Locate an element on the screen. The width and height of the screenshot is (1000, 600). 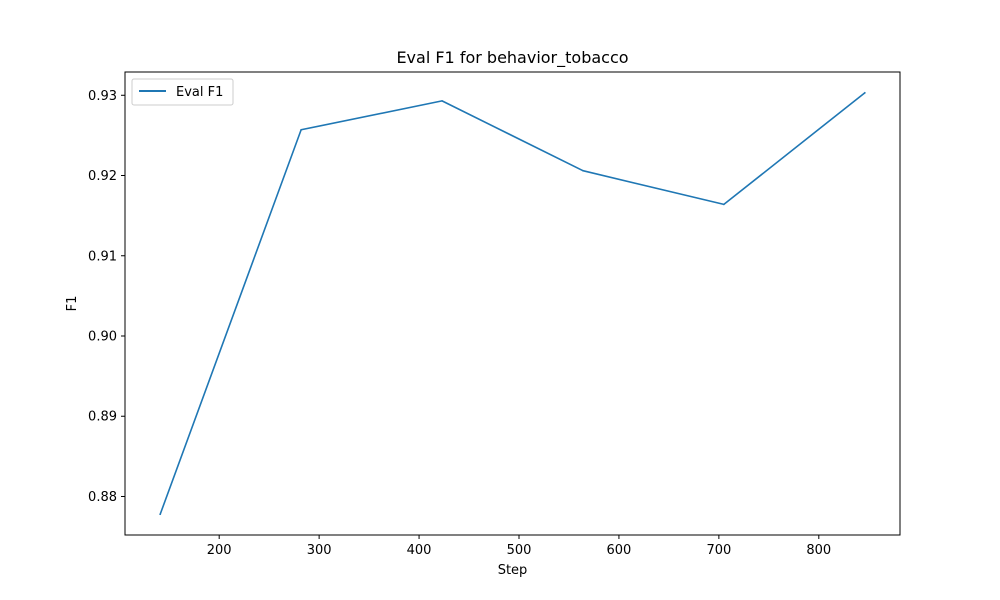
legend: Eval F1 is located at coordinates (182, 92).